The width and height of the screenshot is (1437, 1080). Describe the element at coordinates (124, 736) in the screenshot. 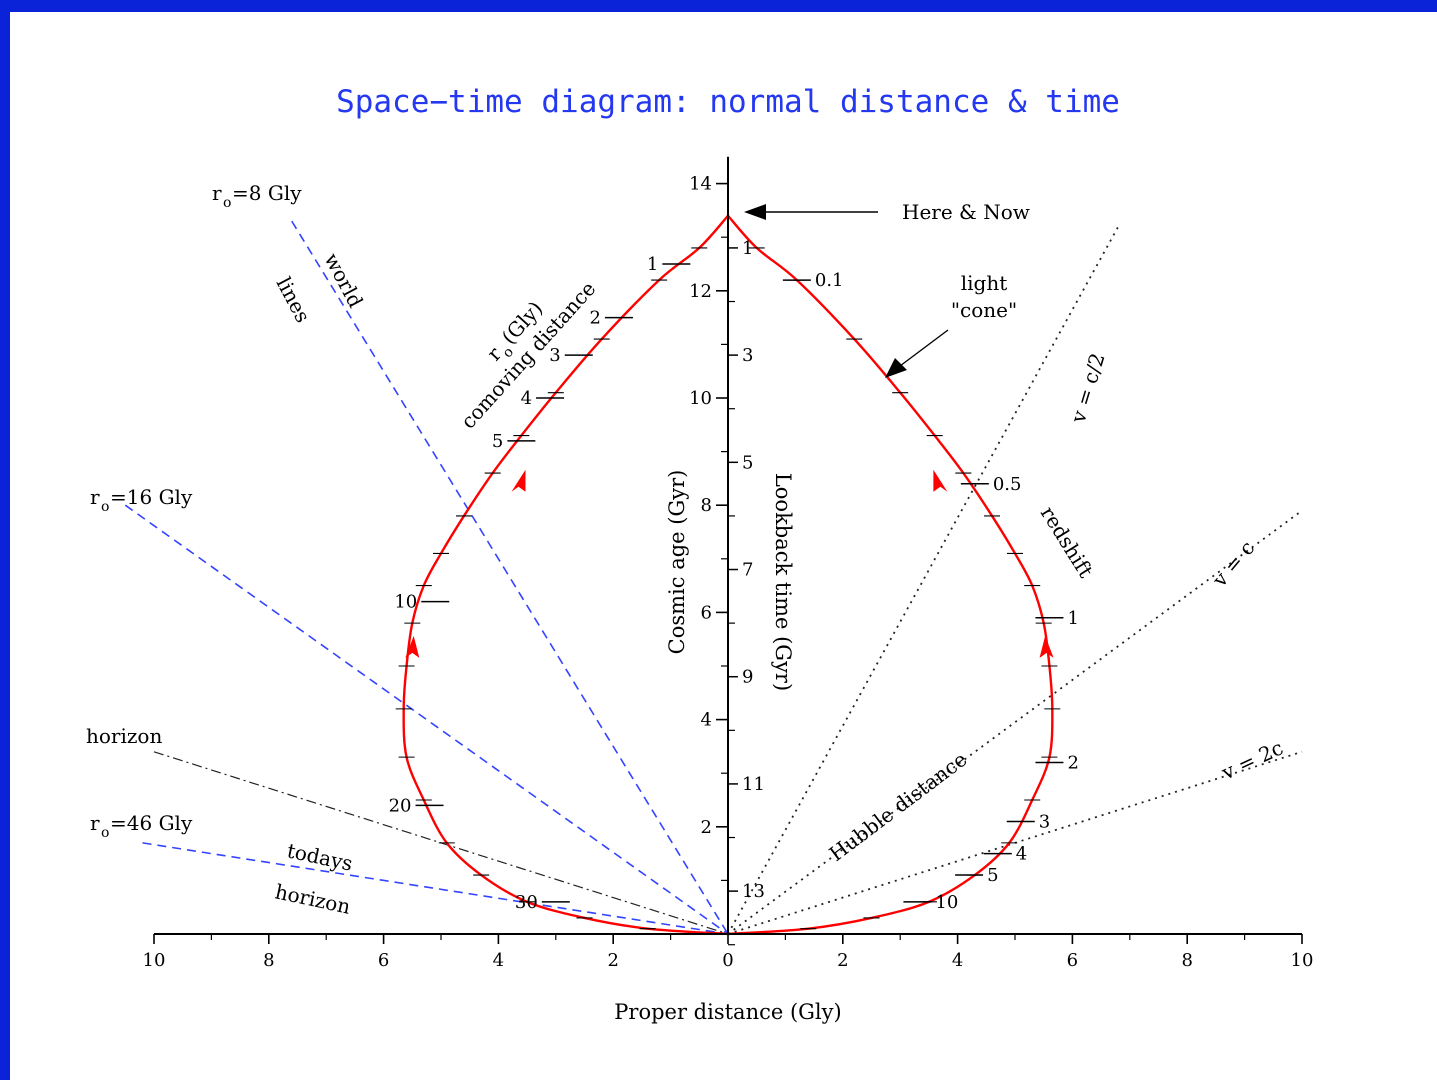

I see `horizon-label: horizon` at that location.